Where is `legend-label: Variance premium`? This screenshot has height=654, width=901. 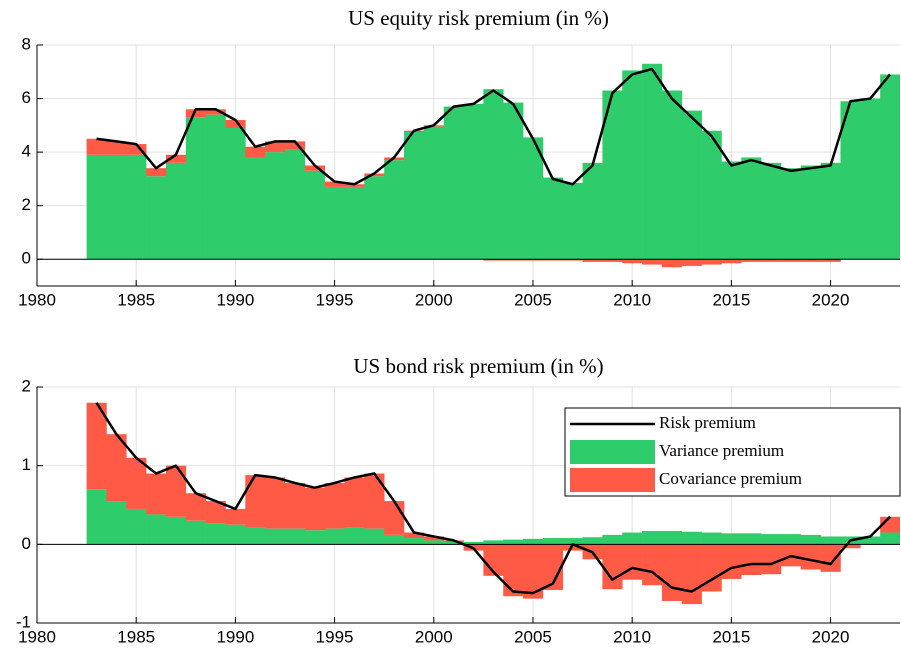 legend-label: Variance premium is located at coordinates (721, 450).